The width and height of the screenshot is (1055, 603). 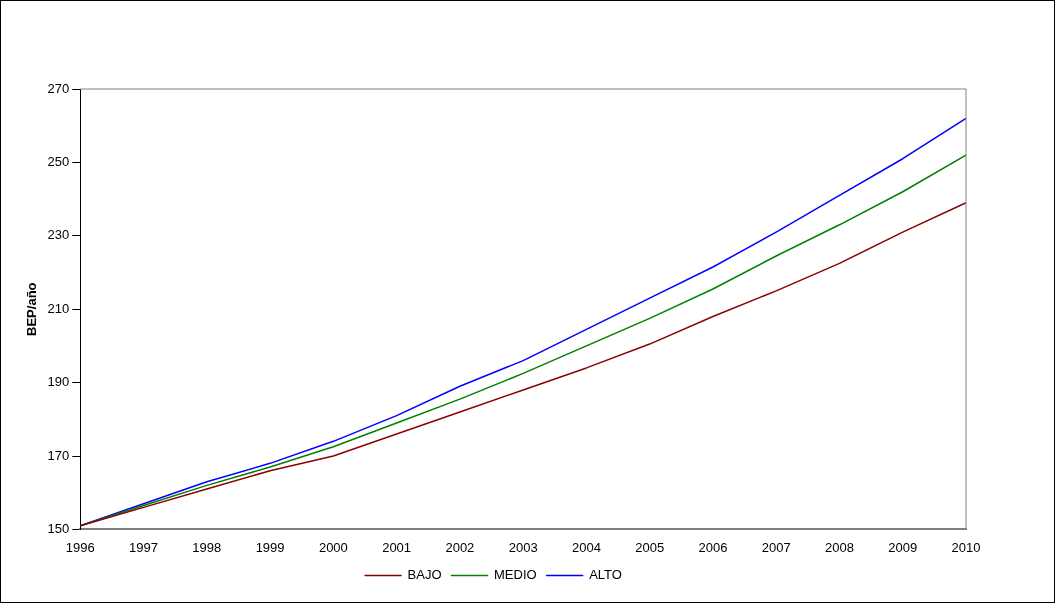 What do you see at coordinates (839, 547) in the screenshot?
I see `x-tick-label: 2008` at bounding box center [839, 547].